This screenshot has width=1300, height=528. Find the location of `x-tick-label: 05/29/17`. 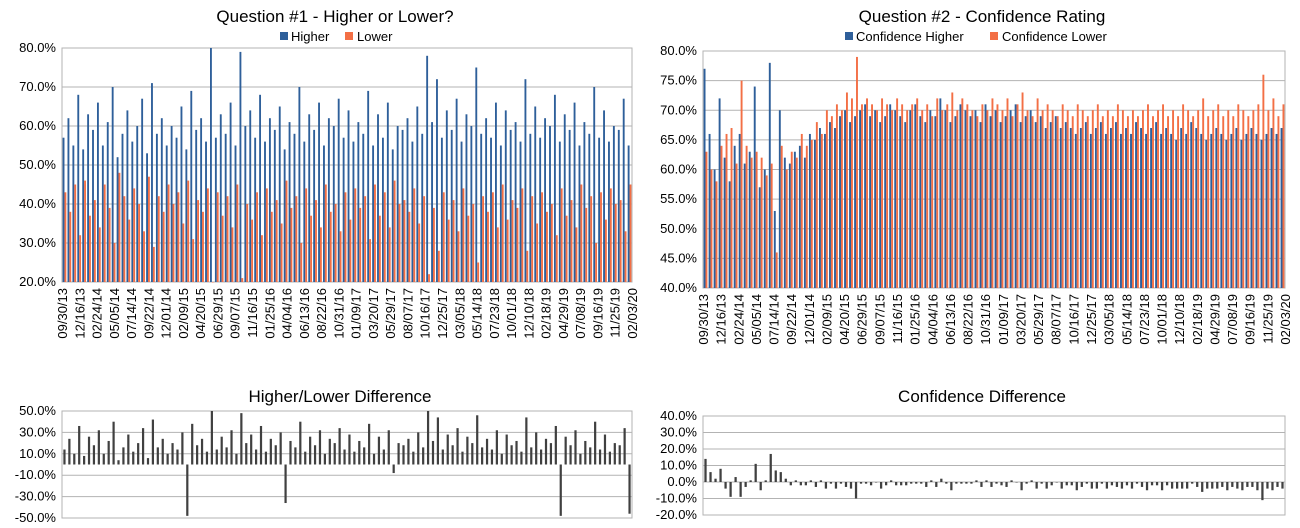

x-tick-label: 05/29/17 is located at coordinates (390, 313).